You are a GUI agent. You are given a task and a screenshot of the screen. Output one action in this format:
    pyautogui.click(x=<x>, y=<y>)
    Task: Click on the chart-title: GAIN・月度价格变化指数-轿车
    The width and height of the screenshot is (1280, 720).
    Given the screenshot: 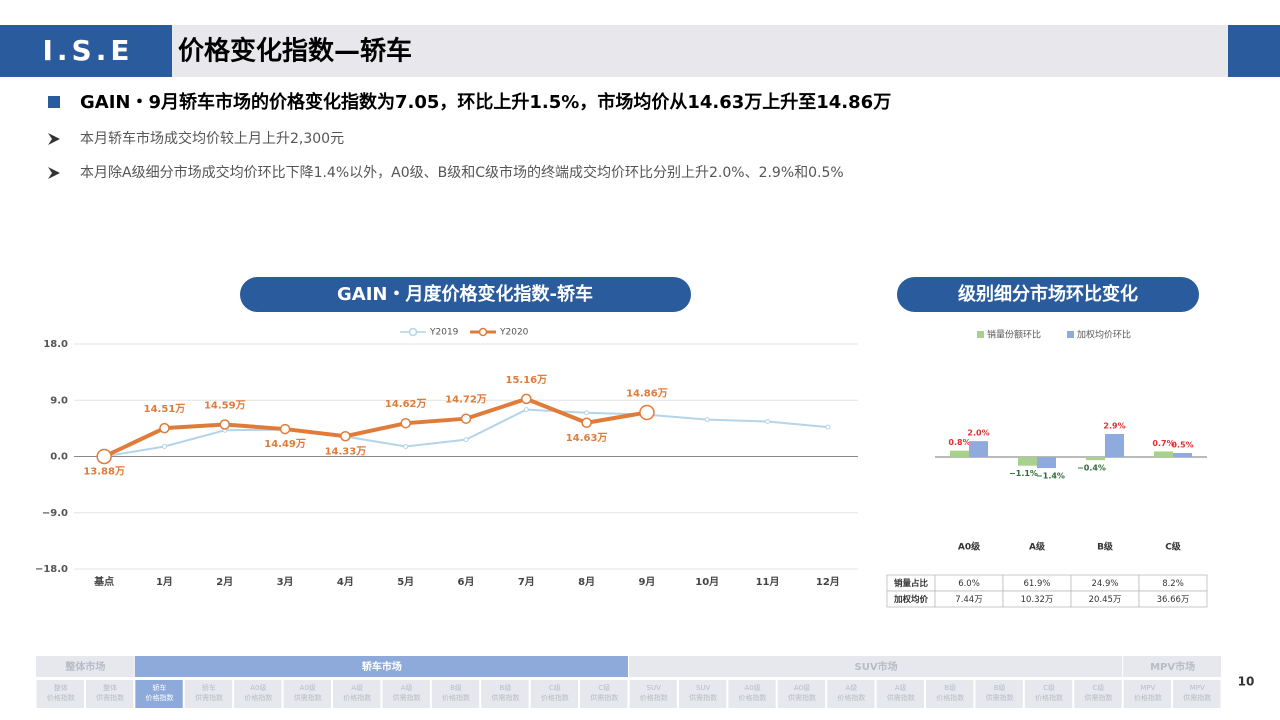 What is the action you would take?
    pyautogui.click(x=465, y=294)
    